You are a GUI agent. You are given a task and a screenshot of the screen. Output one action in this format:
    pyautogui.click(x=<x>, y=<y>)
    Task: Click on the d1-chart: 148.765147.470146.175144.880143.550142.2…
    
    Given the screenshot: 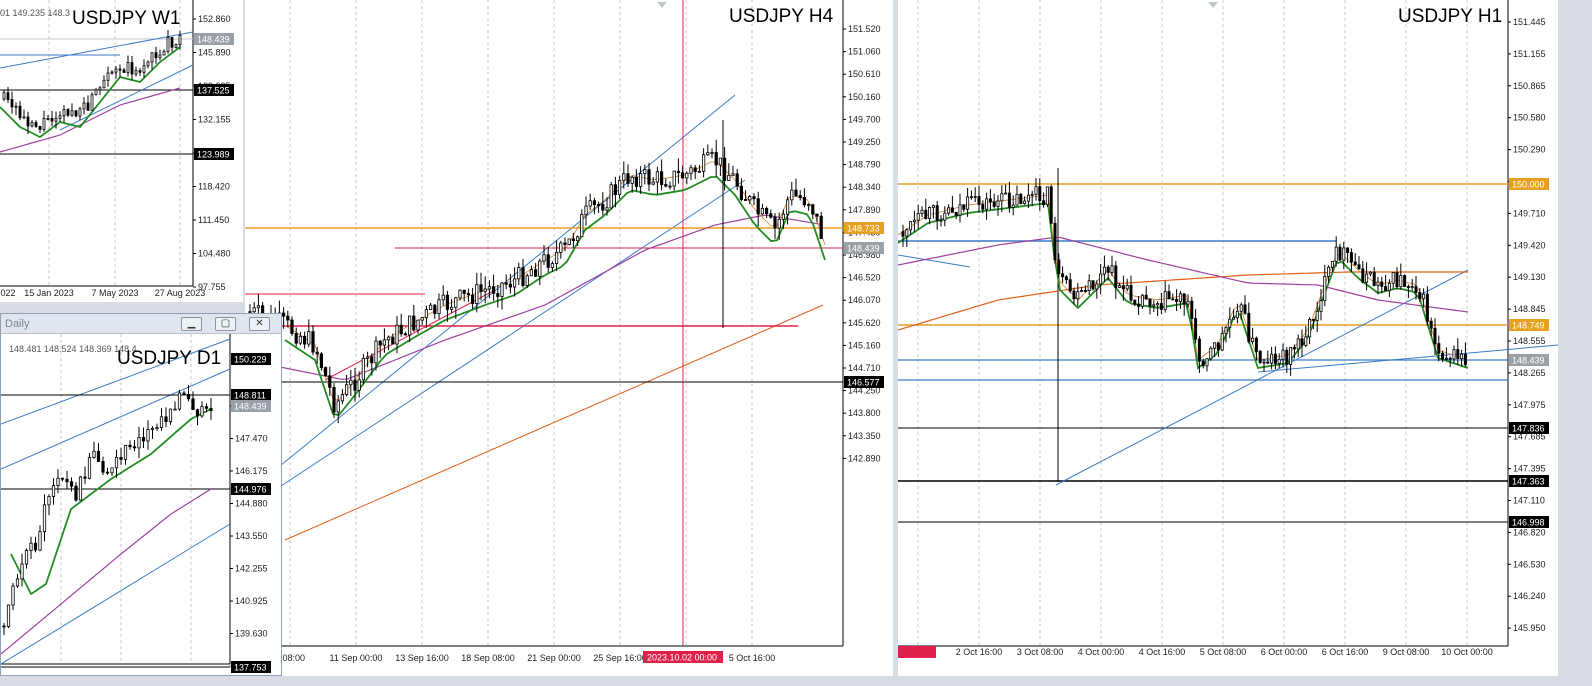 What is the action you would take?
    pyautogui.click(x=141, y=504)
    